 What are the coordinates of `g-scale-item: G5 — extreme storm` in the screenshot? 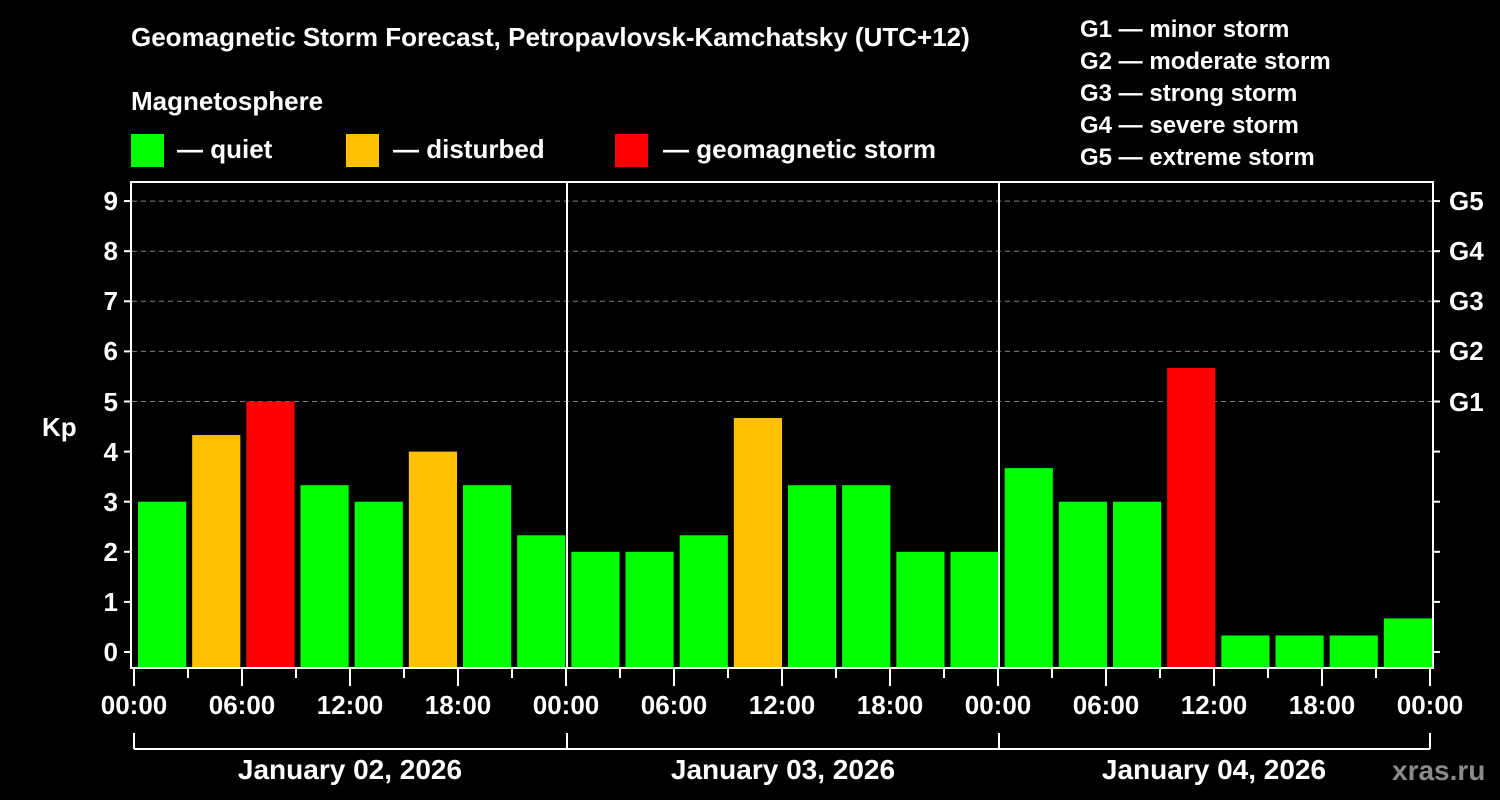 It's located at (1197, 157).